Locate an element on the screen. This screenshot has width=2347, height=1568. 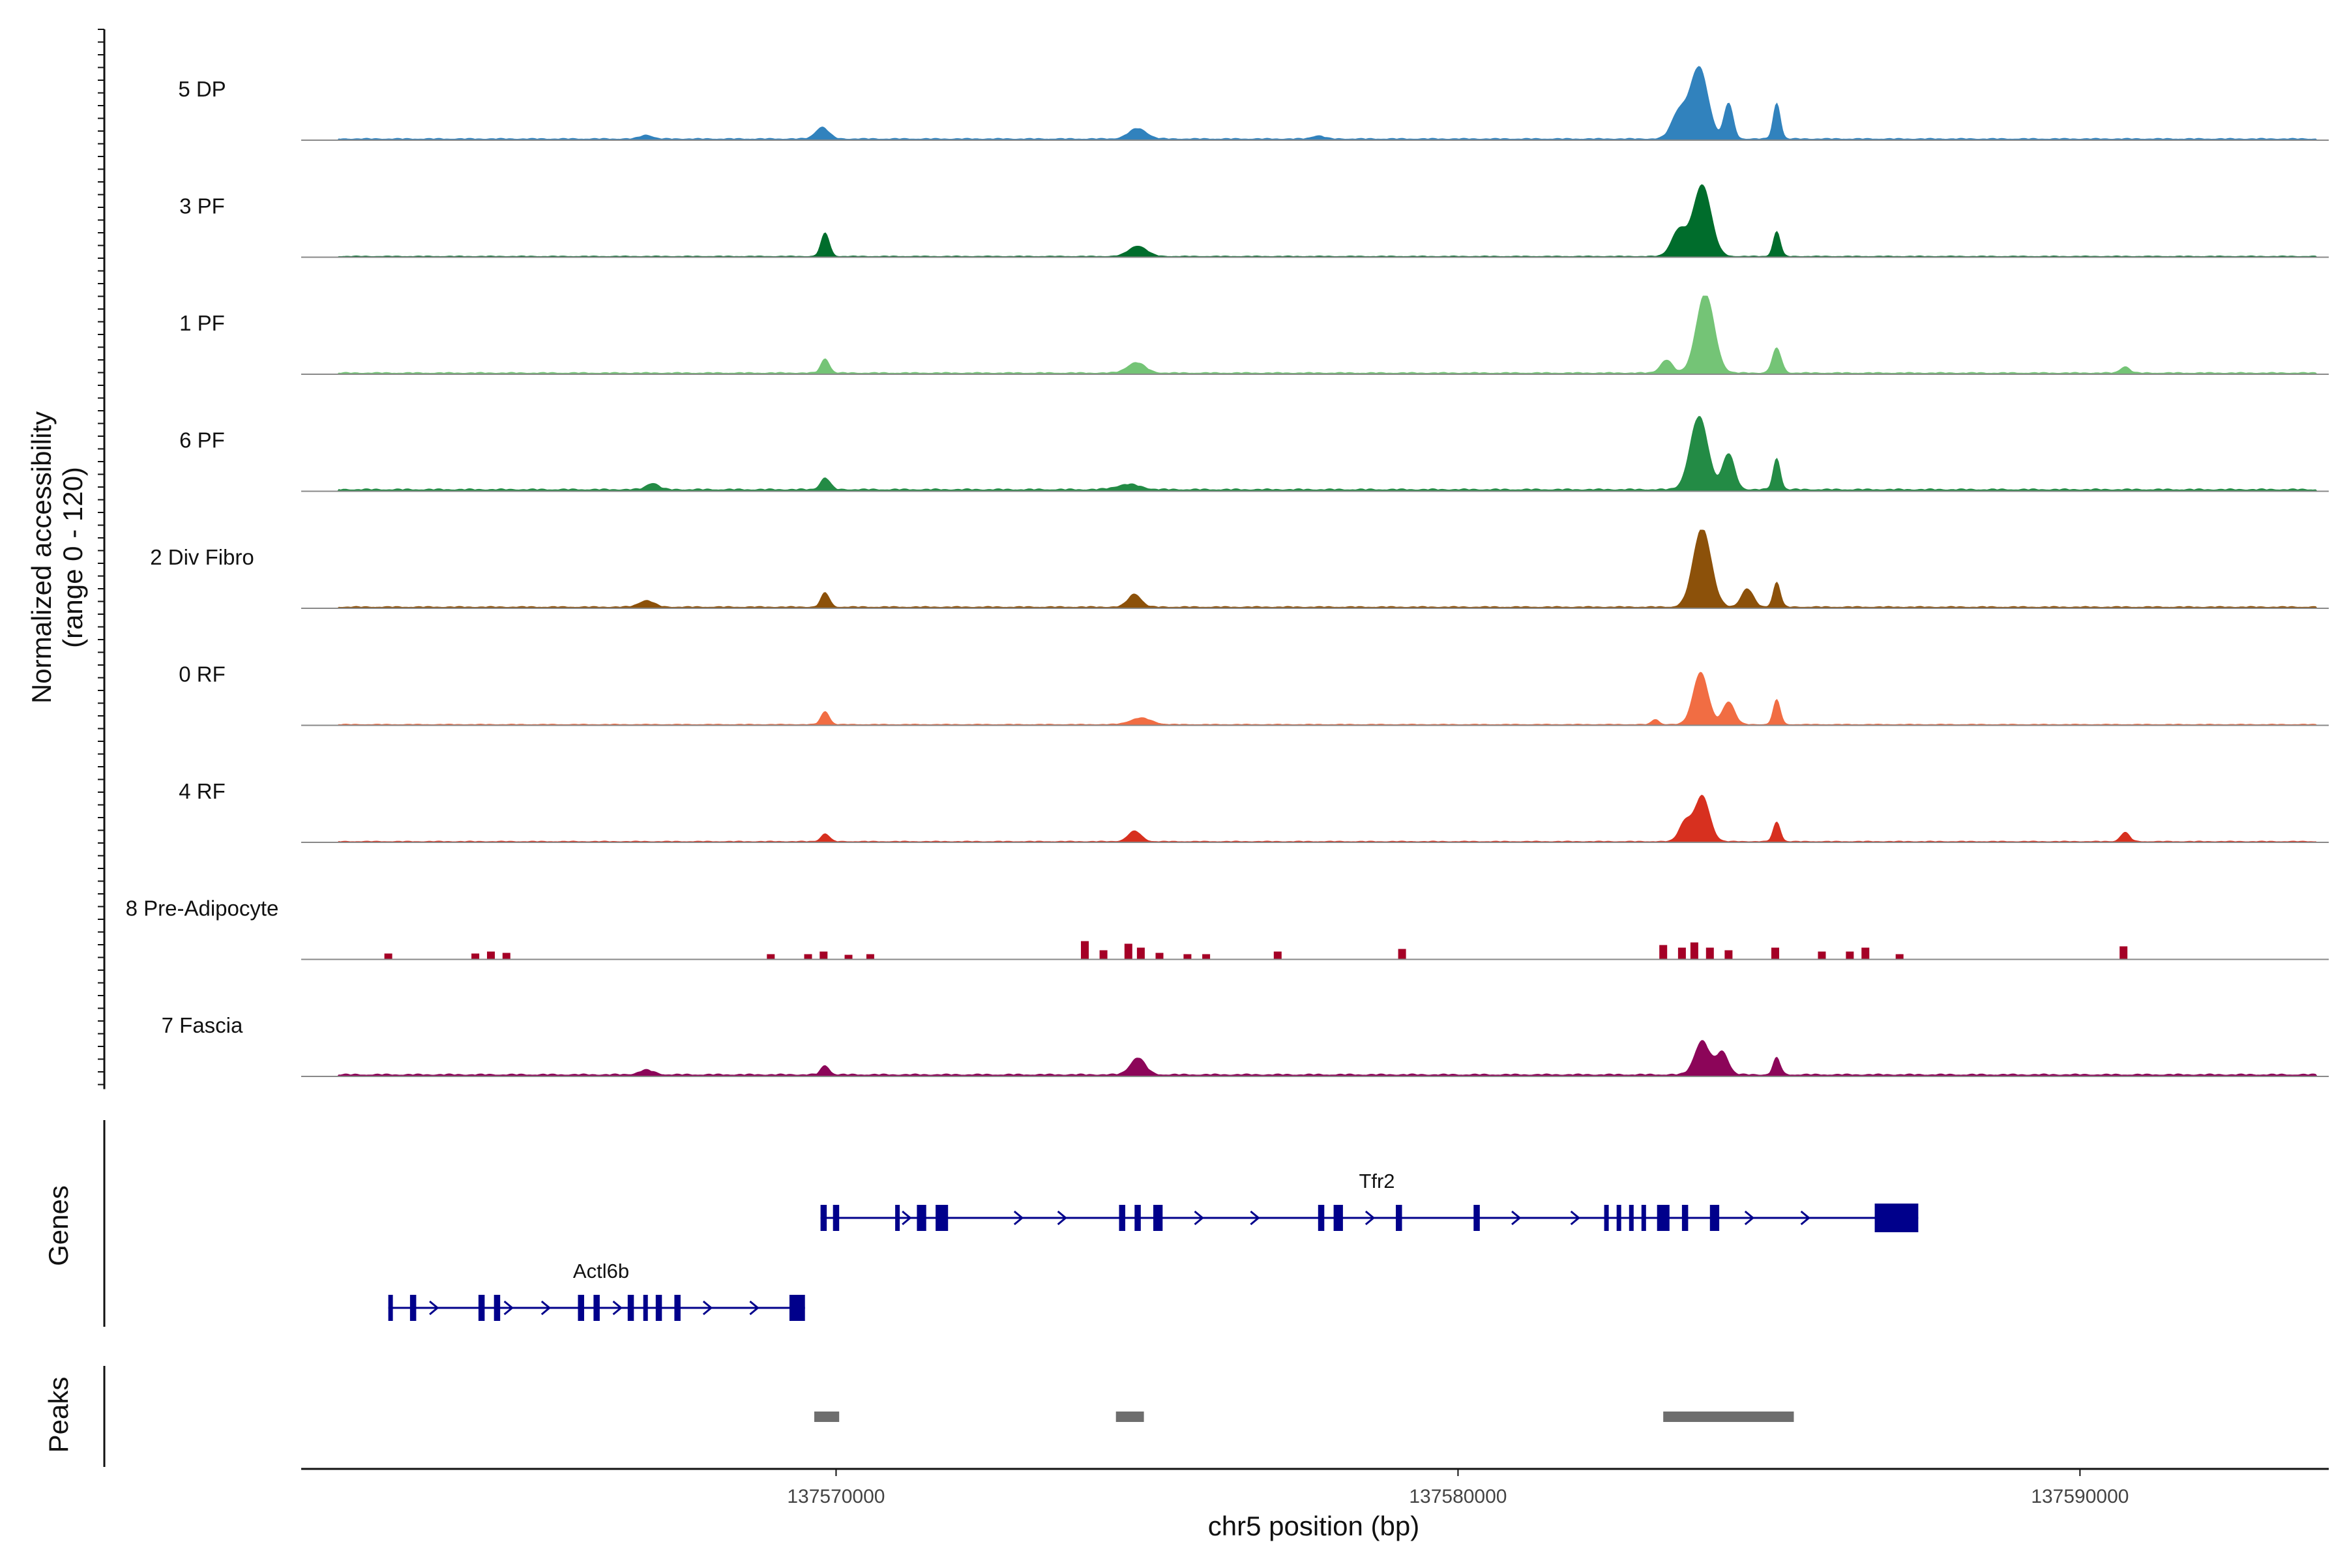
track-3-pf: 3 PF is located at coordinates (1254, 221).